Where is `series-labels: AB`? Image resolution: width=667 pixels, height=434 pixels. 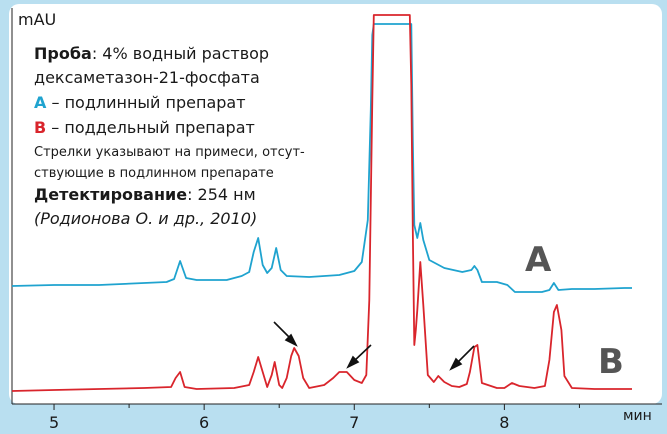
series-labels: AB is located at coordinates (574, 311).